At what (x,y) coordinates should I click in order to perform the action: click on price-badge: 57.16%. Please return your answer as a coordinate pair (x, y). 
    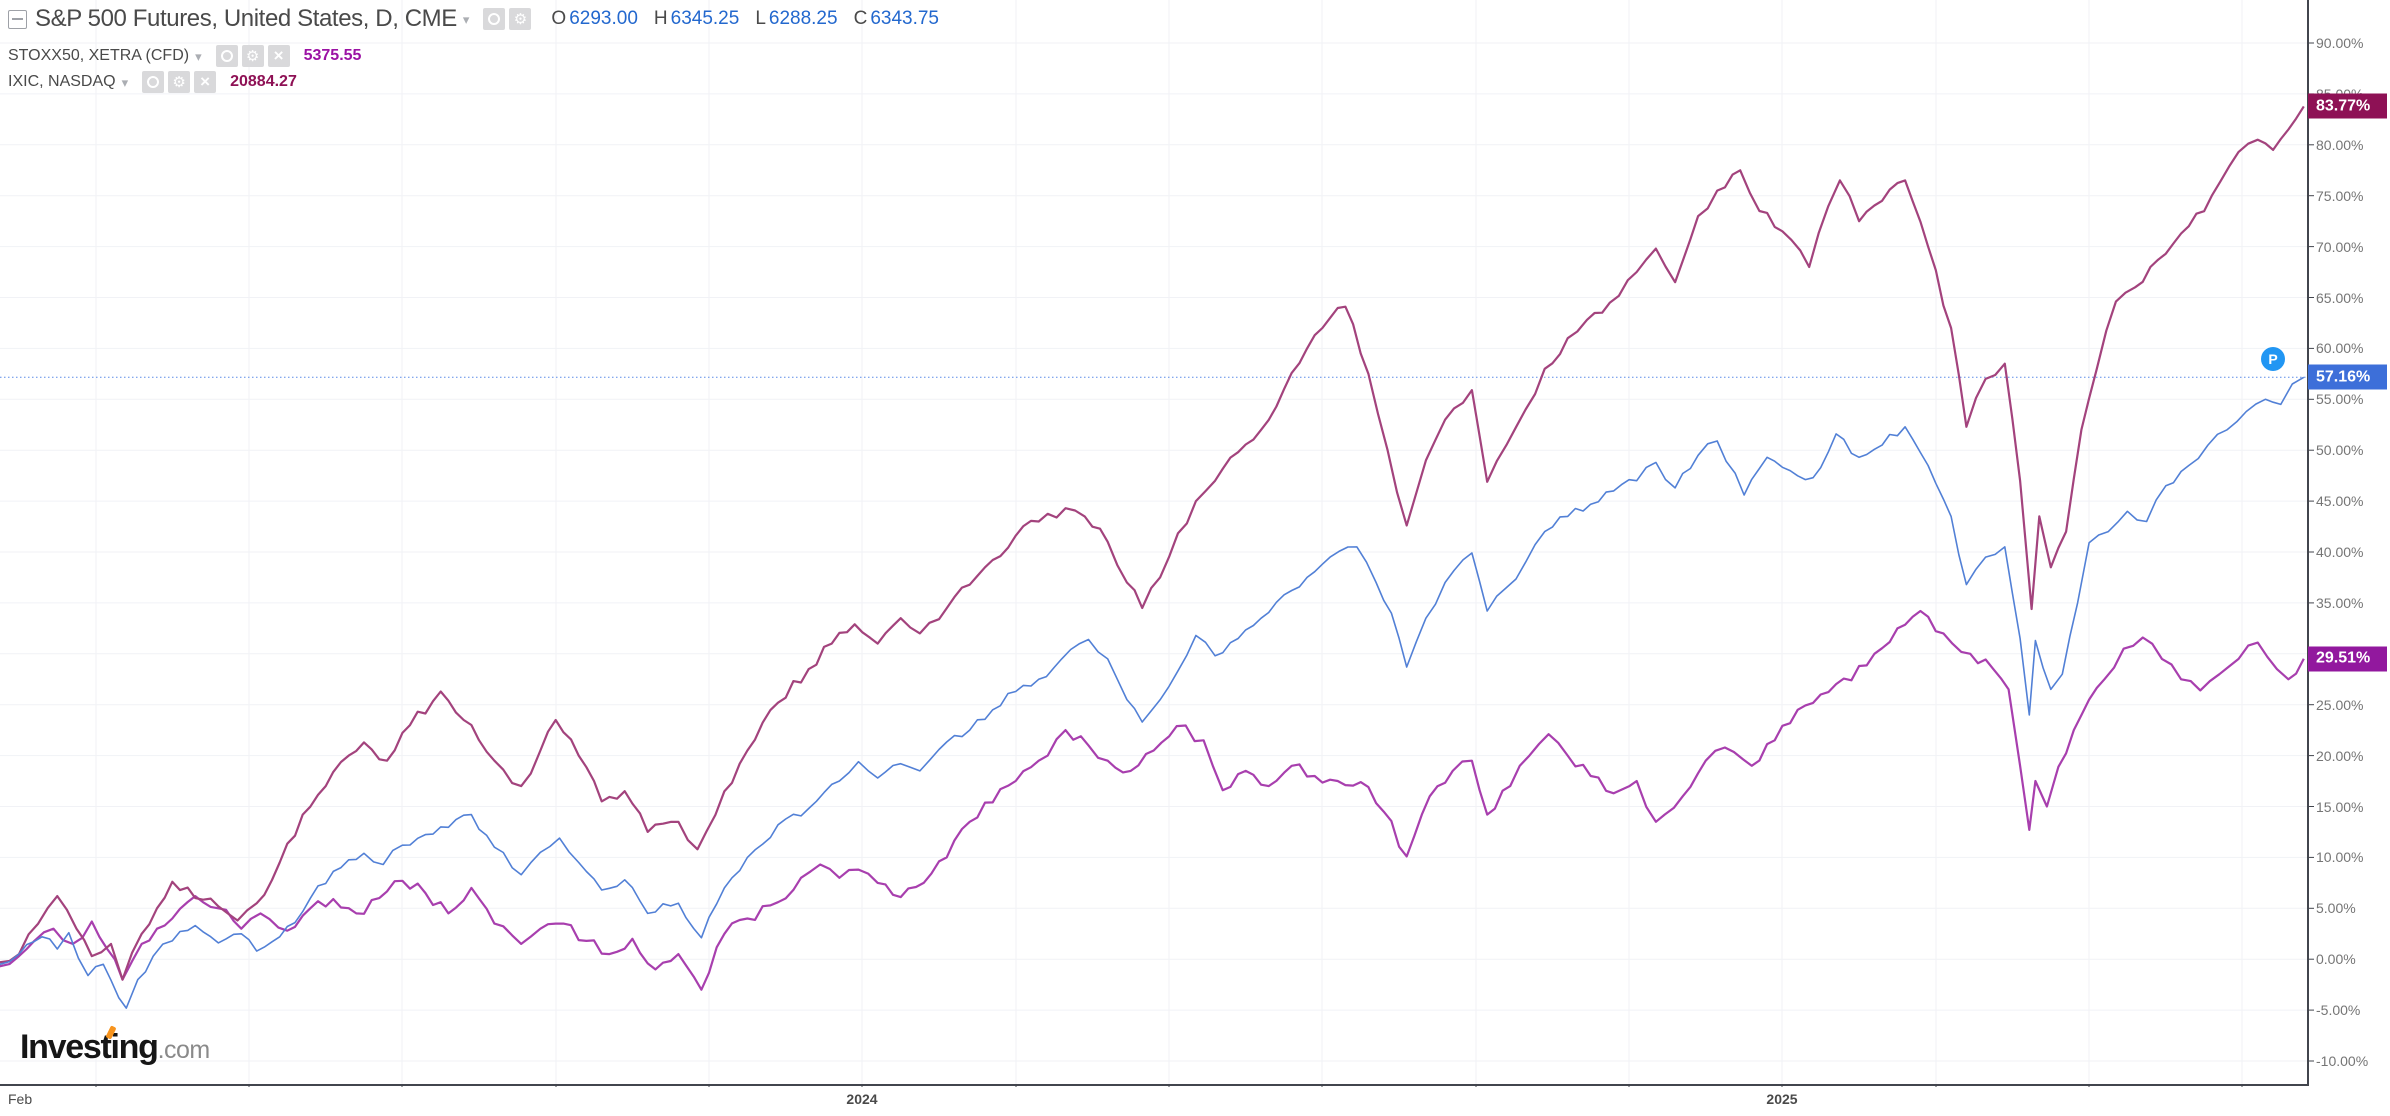
    Looking at the image, I should click on (2347, 377).